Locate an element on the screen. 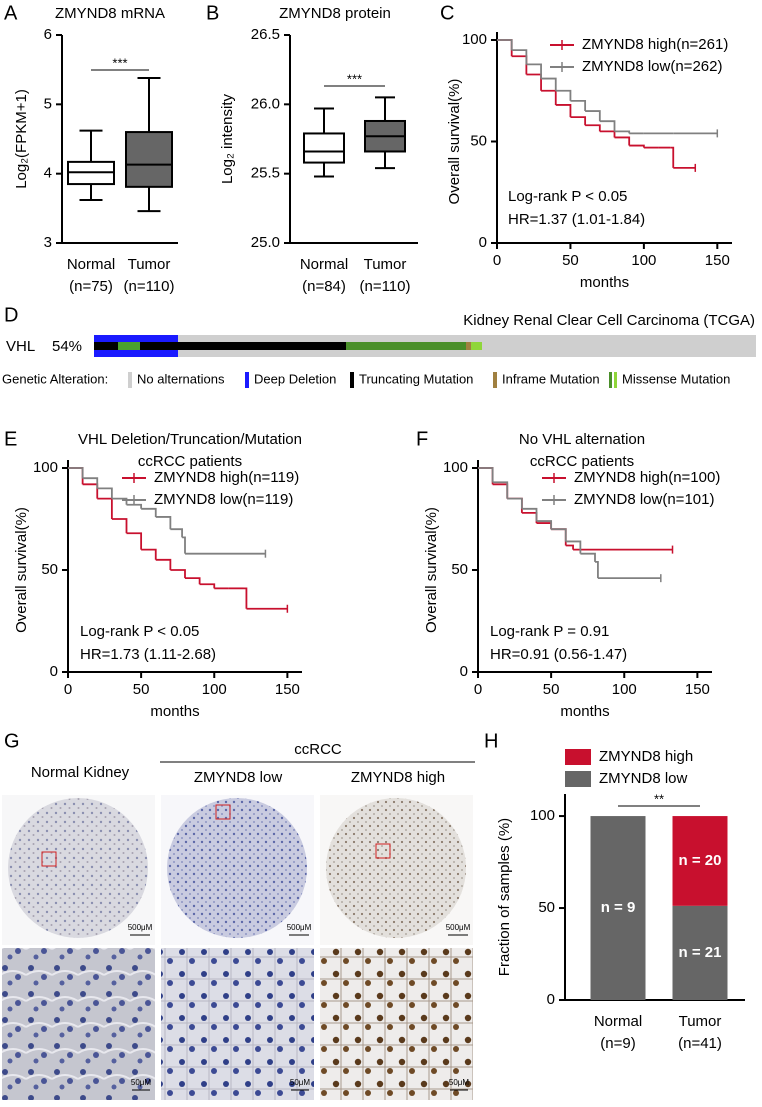  legend-title: Genetic Alteration: is located at coordinates (55, 378).